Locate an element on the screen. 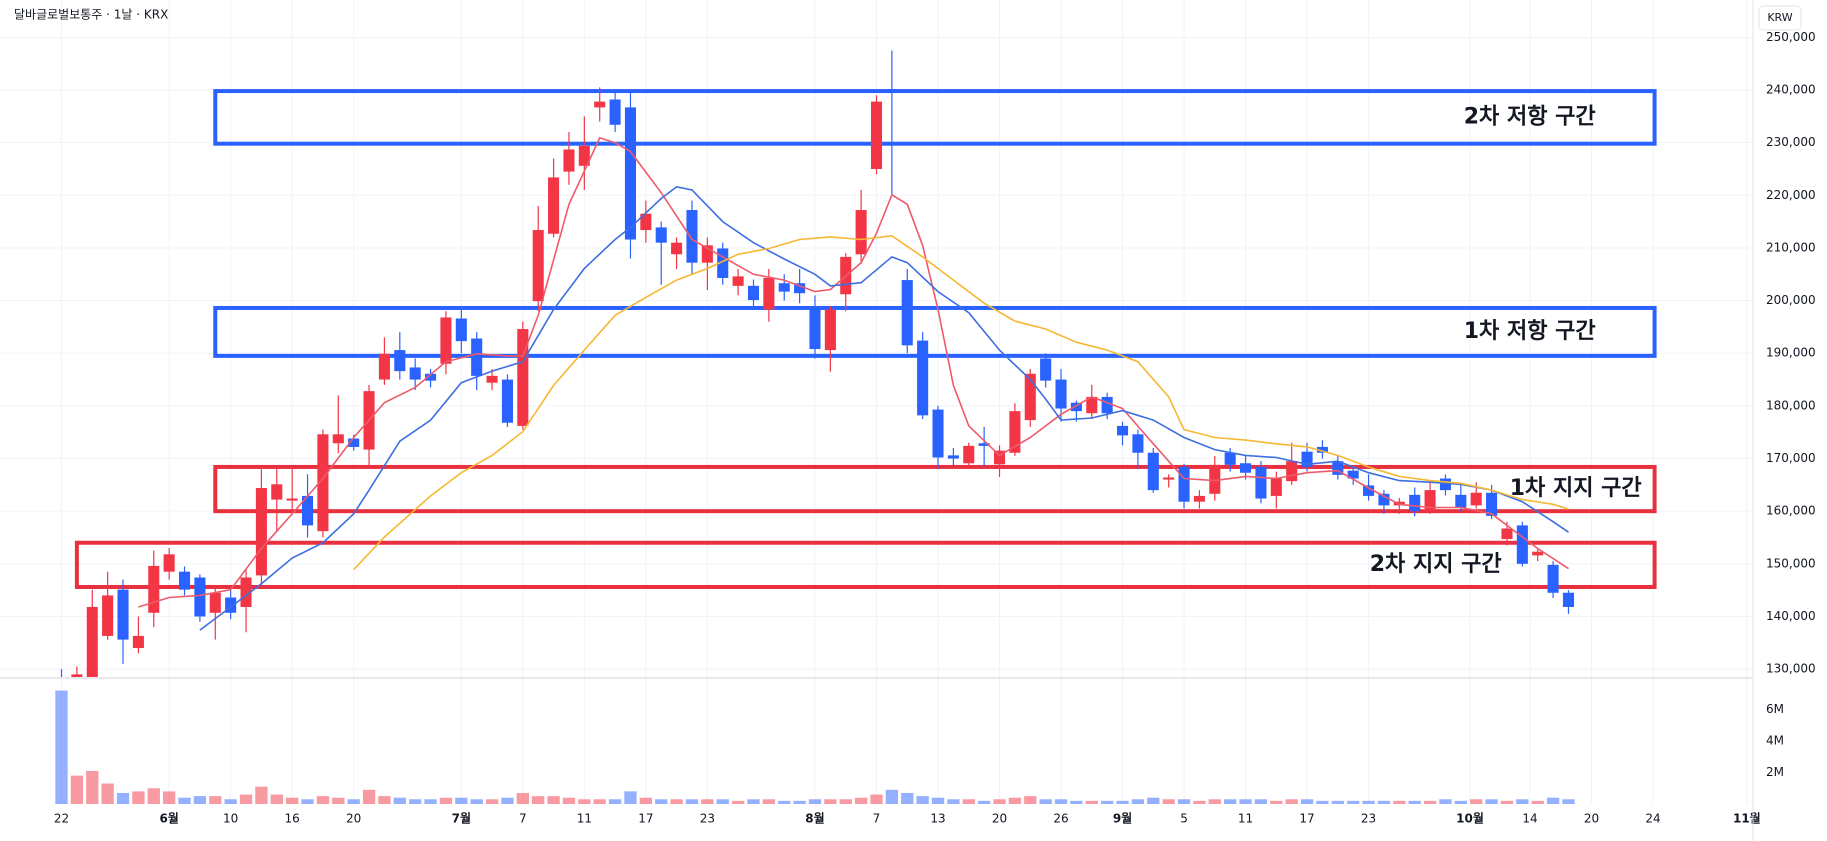  x-tick-label: 5 is located at coordinates (1184, 819).